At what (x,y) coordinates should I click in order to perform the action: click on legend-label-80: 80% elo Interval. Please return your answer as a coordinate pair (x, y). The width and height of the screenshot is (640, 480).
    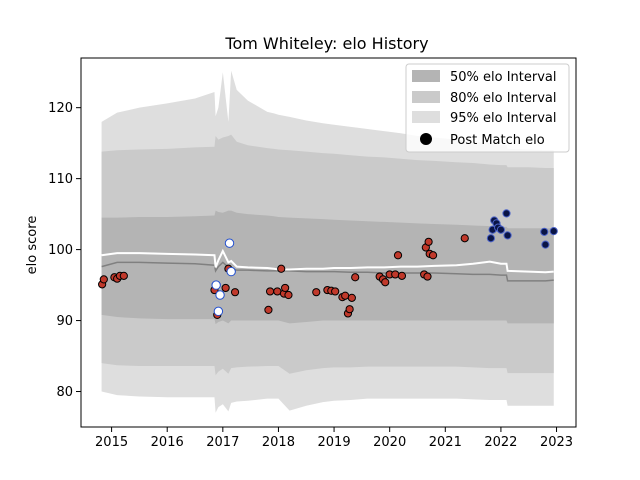
    Looking at the image, I should click on (503, 98).